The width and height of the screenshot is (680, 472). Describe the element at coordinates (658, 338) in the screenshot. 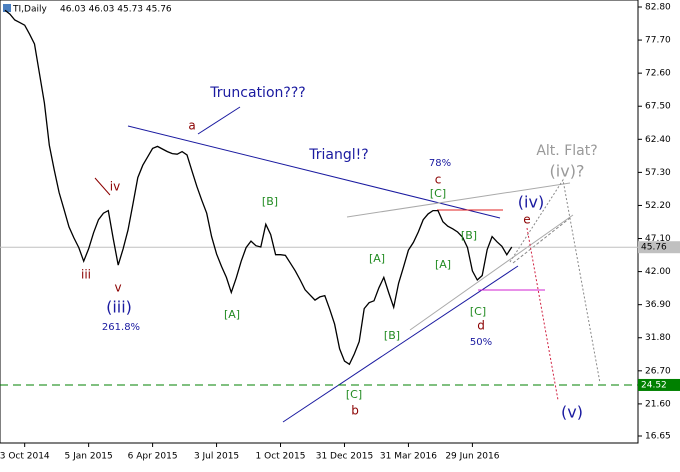

I see `y-tick-label: 31.80` at that location.